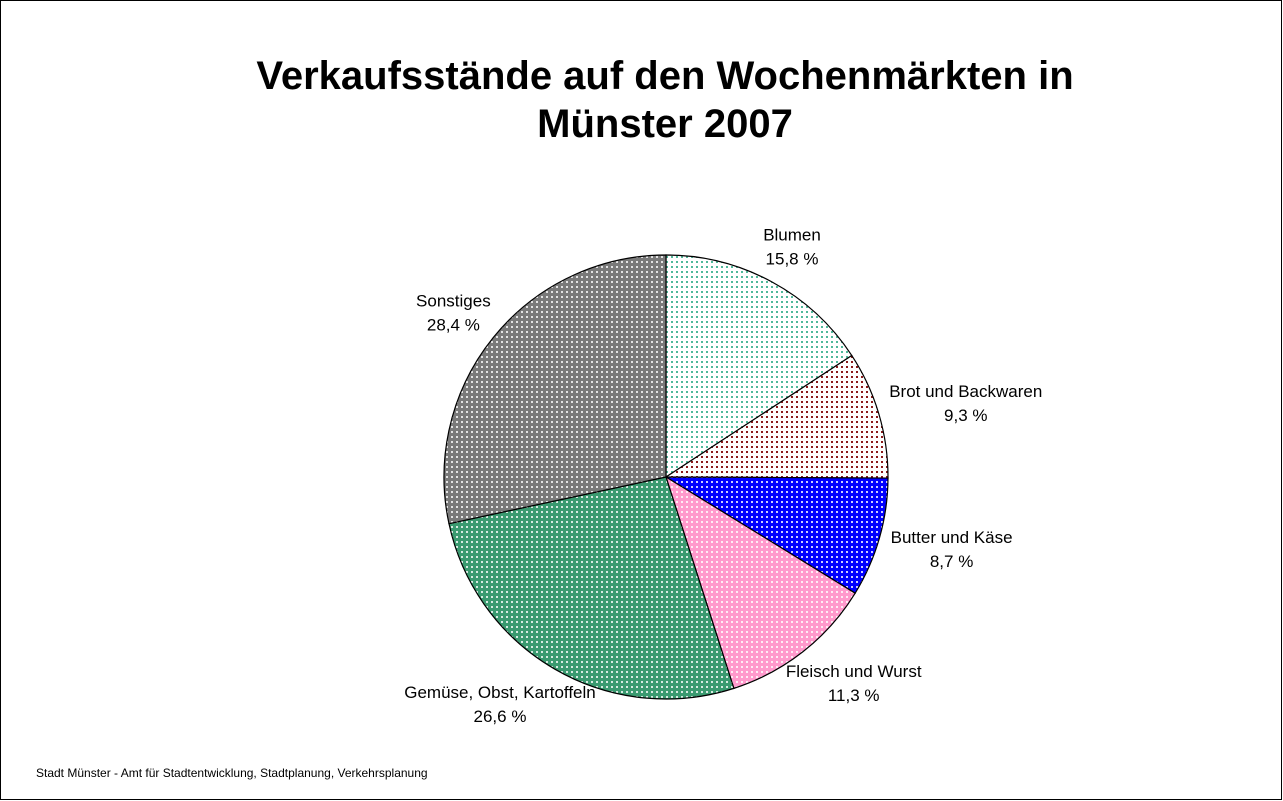  What do you see at coordinates (965, 403) in the screenshot?
I see `slice-label: Brot und Backwaren 9,3 %` at bounding box center [965, 403].